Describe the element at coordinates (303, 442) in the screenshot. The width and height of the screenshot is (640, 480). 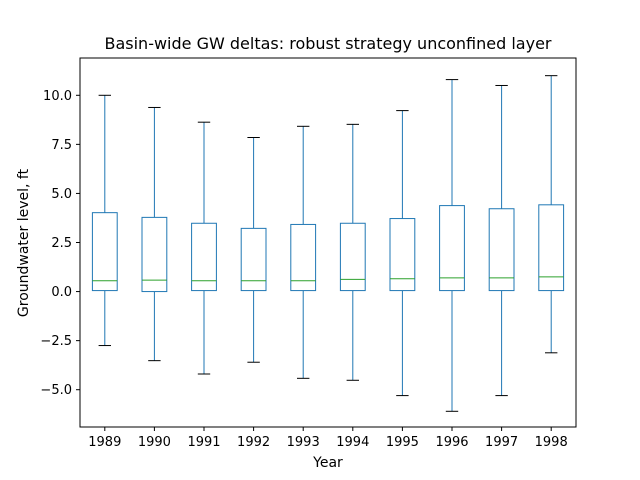
I see `x-tick-label: 1993` at that location.